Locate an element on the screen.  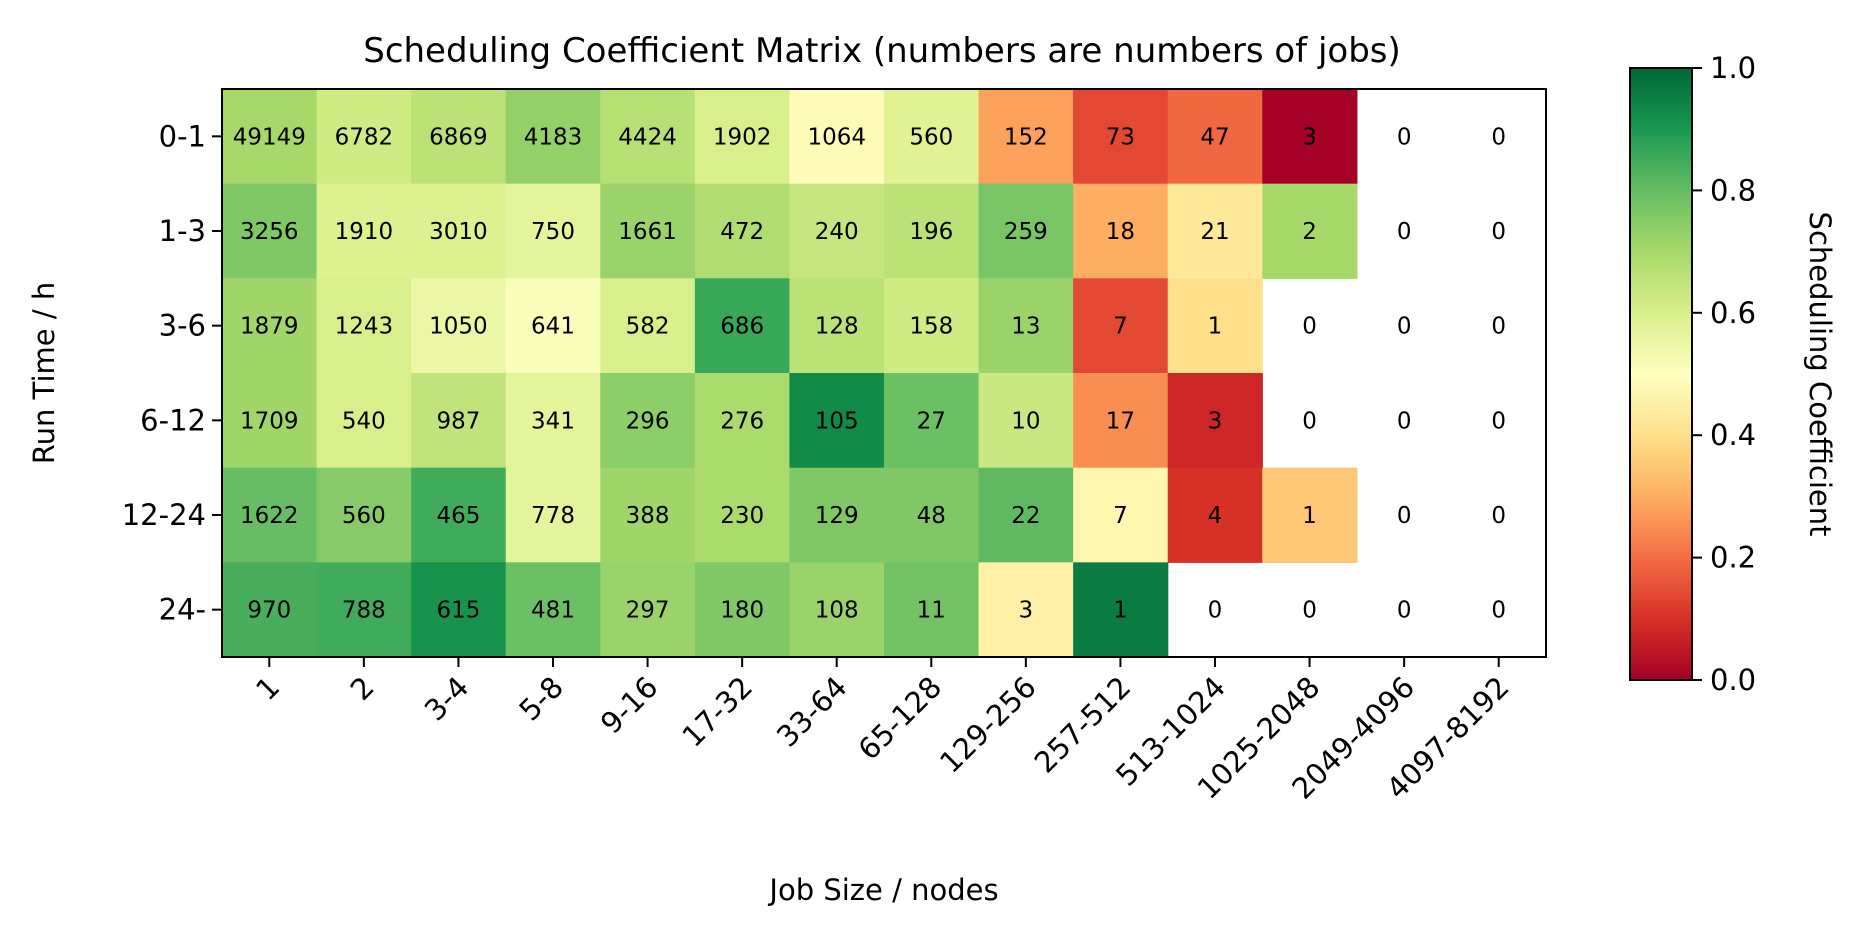
cell-count-label: 388 is located at coordinates (648, 516).